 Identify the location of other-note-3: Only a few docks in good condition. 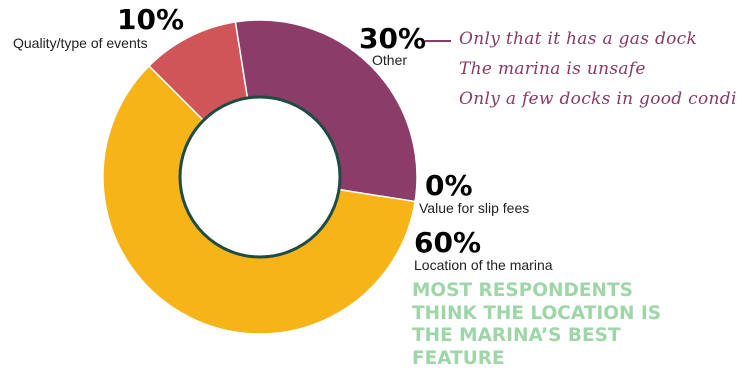
(598, 99).